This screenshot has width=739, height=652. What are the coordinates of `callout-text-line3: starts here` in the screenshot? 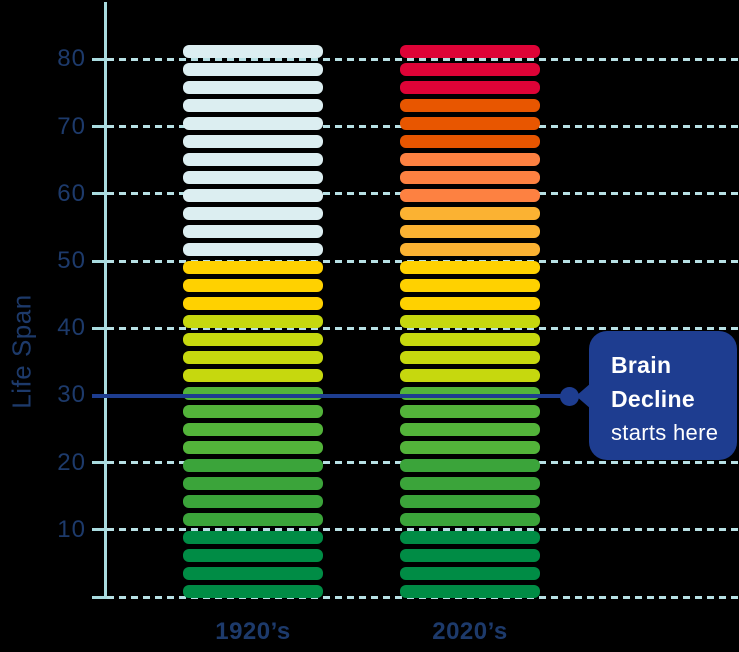 It's located at (665, 432).